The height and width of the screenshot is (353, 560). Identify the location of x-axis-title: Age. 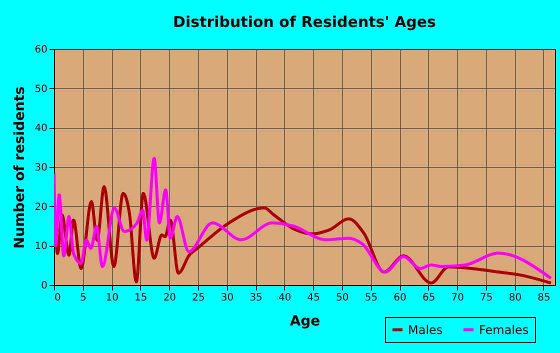
(305, 322).